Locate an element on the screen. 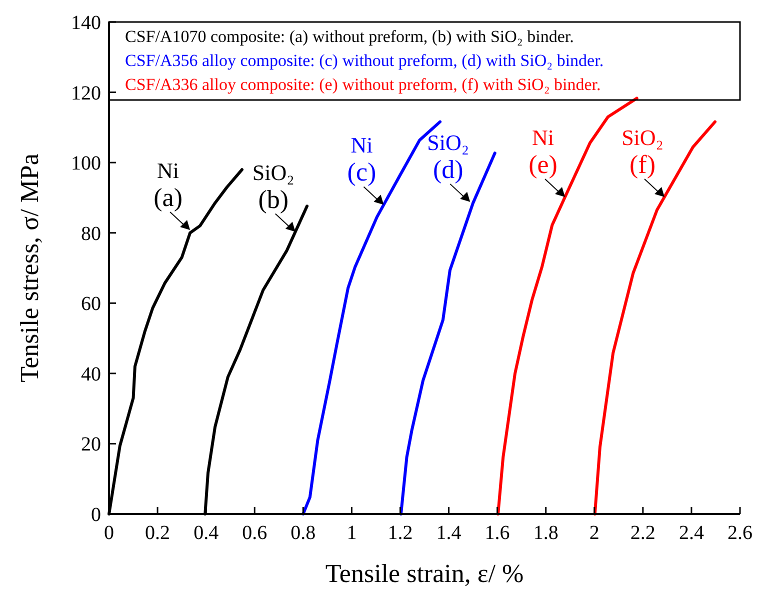 The width and height of the screenshot is (760, 594). annotation: CSF/A356 alloy composite: (c) without preform, (d) with SiO₂ binder. is located at coordinates (364, 60).